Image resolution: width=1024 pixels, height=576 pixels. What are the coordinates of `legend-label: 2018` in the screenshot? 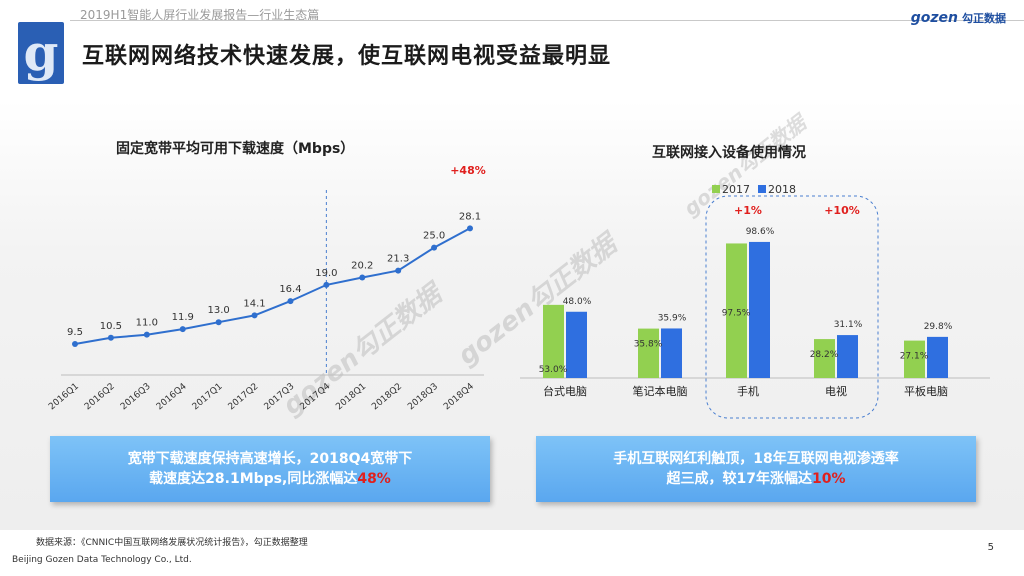 It's located at (782, 189).